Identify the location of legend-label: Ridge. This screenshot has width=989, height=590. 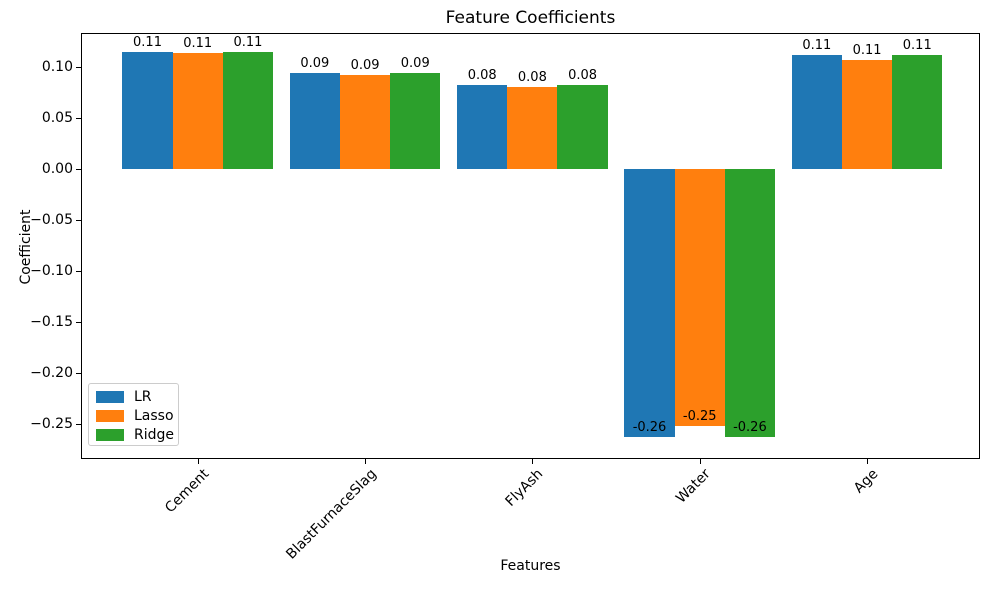
(154, 435).